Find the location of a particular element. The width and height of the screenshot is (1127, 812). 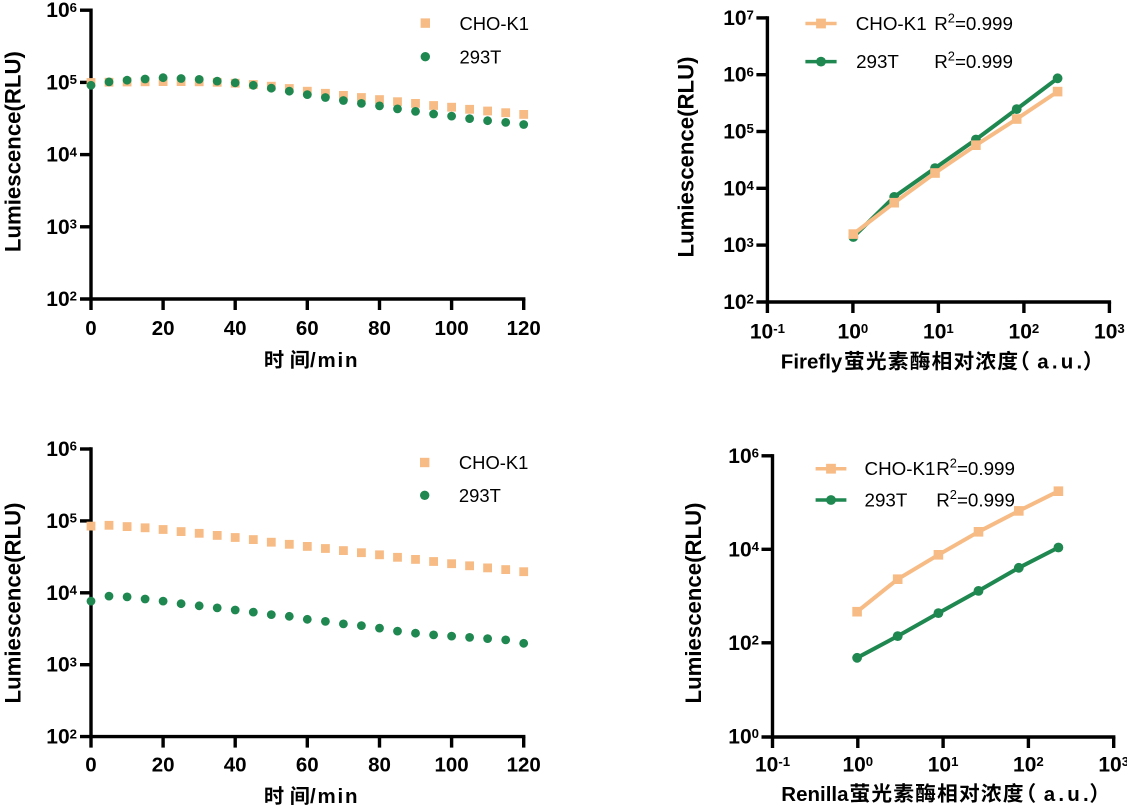

svg-text: Renilla is located at coordinates (815, 794).